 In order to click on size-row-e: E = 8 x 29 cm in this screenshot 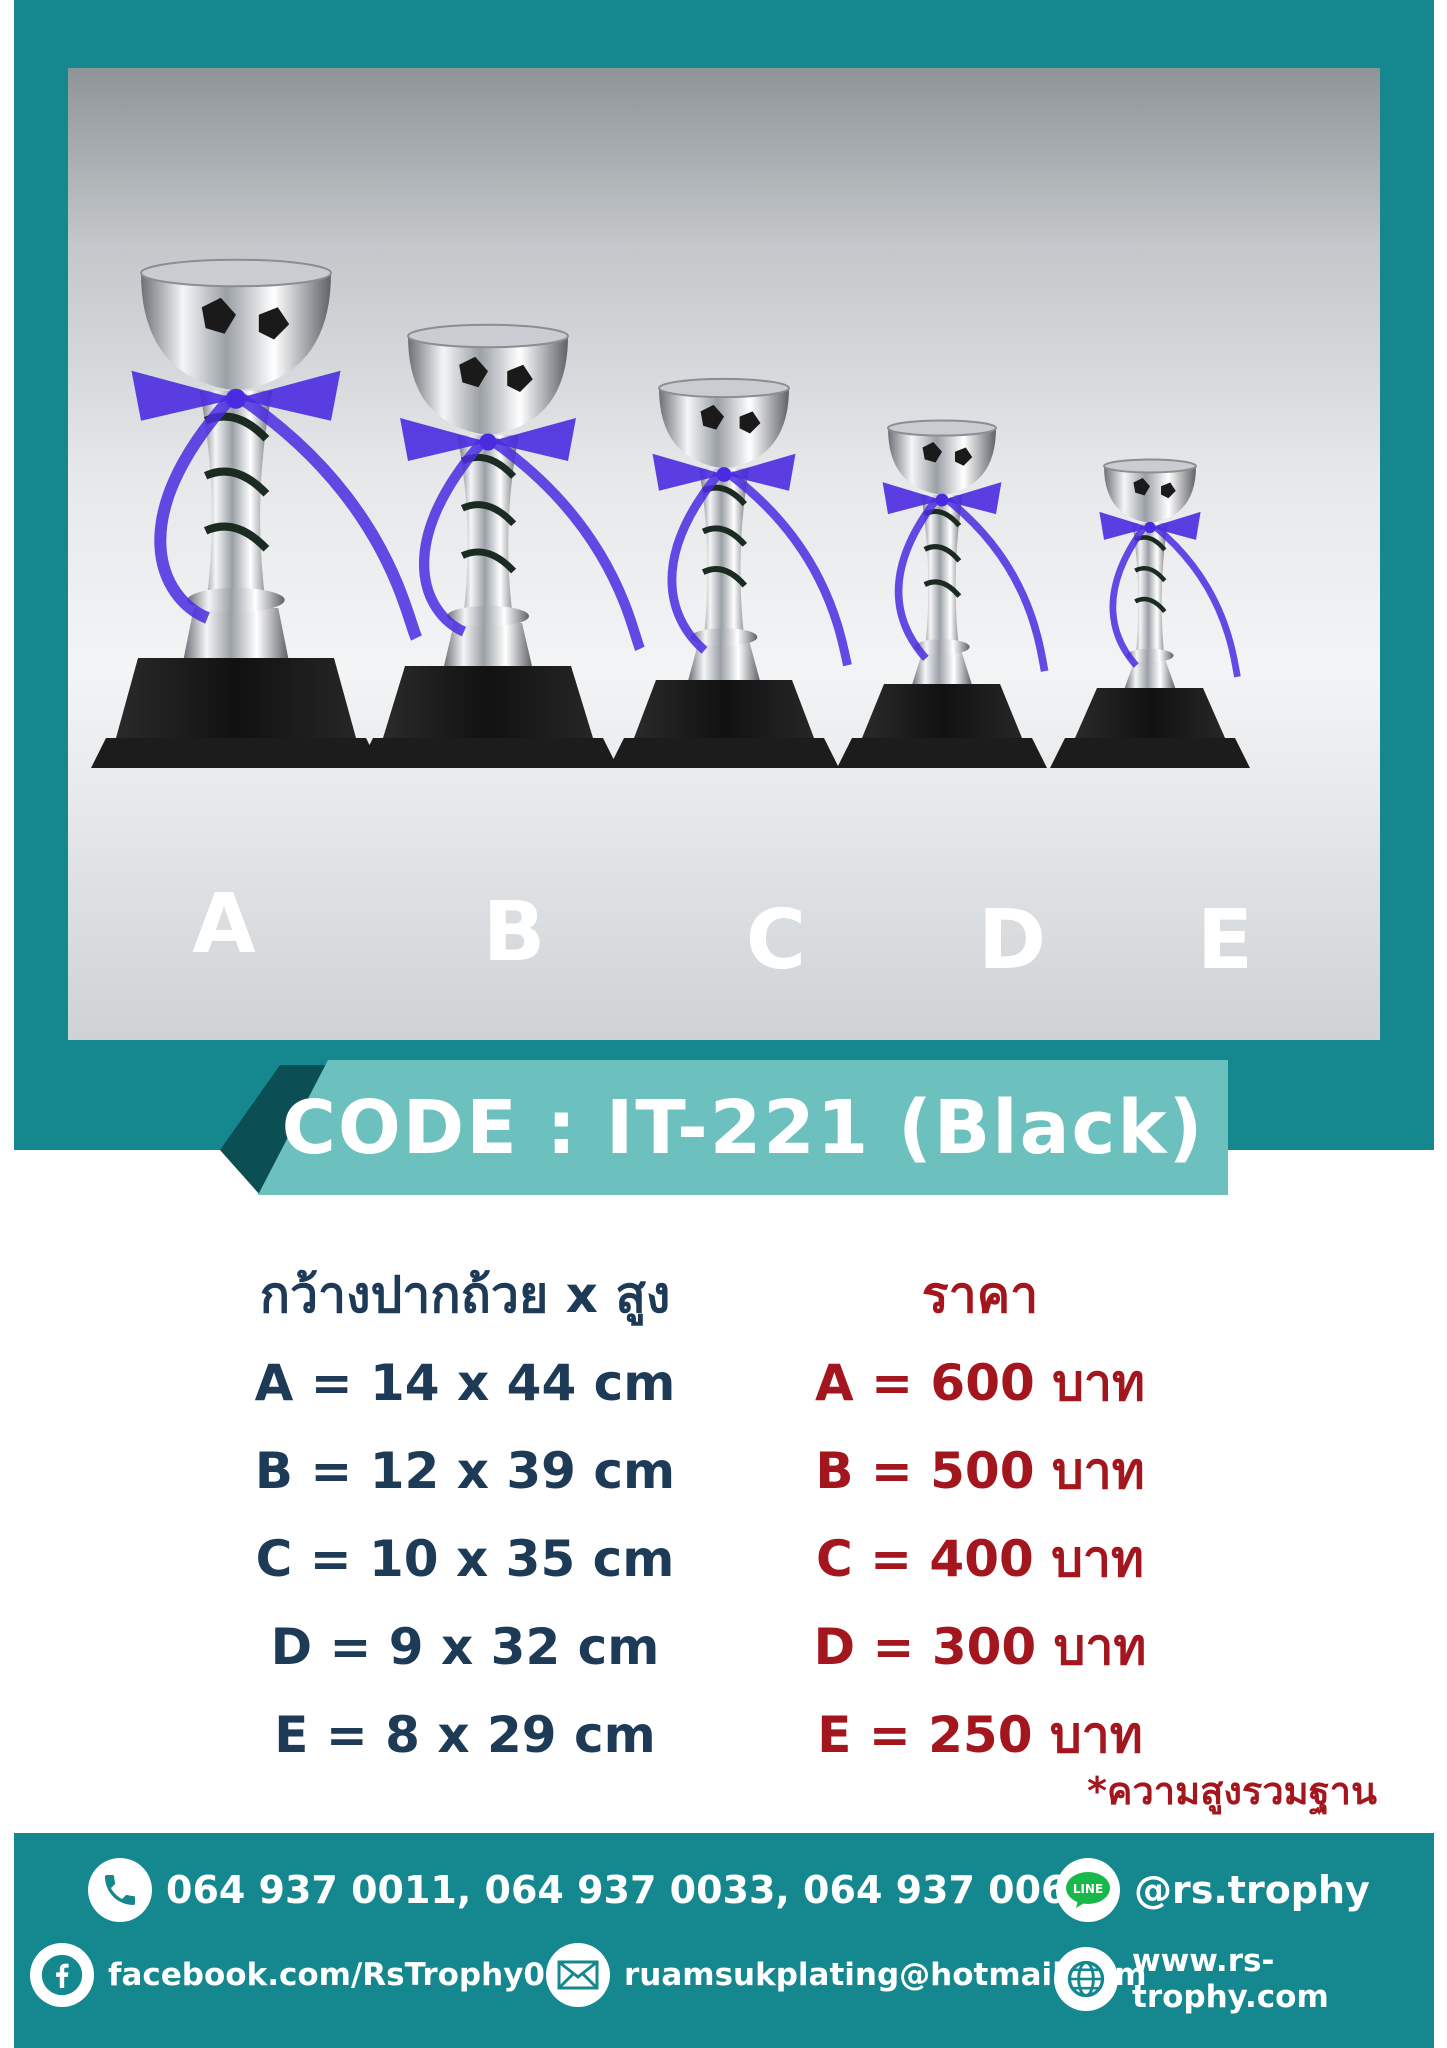, I will do `click(465, 1735)`.